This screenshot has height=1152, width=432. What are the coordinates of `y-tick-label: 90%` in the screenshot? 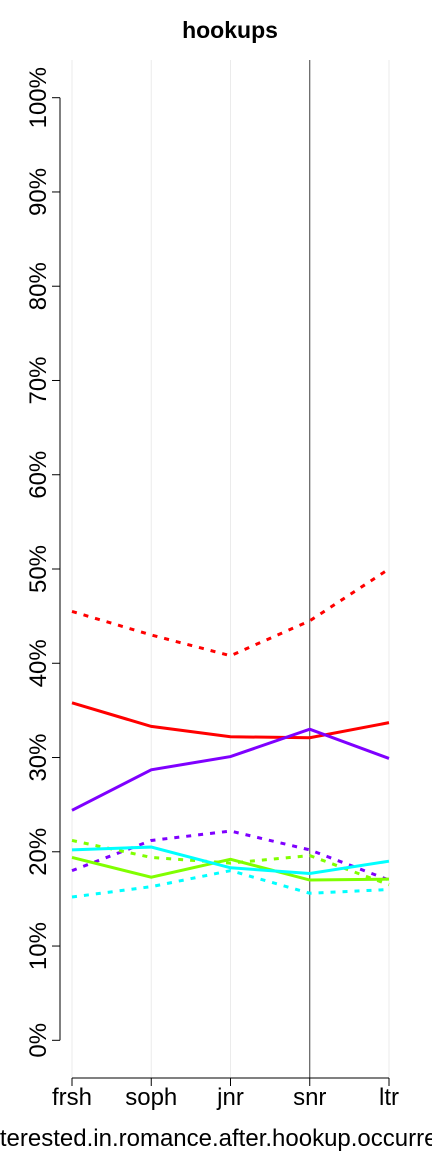 It's located at (38, 192).